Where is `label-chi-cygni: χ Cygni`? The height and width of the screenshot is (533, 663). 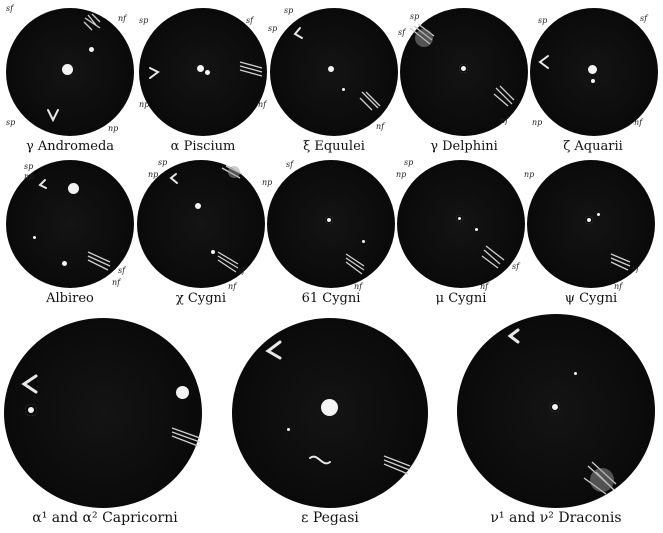
label-chi-cygni: χ Cygni is located at coordinates (201, 298).